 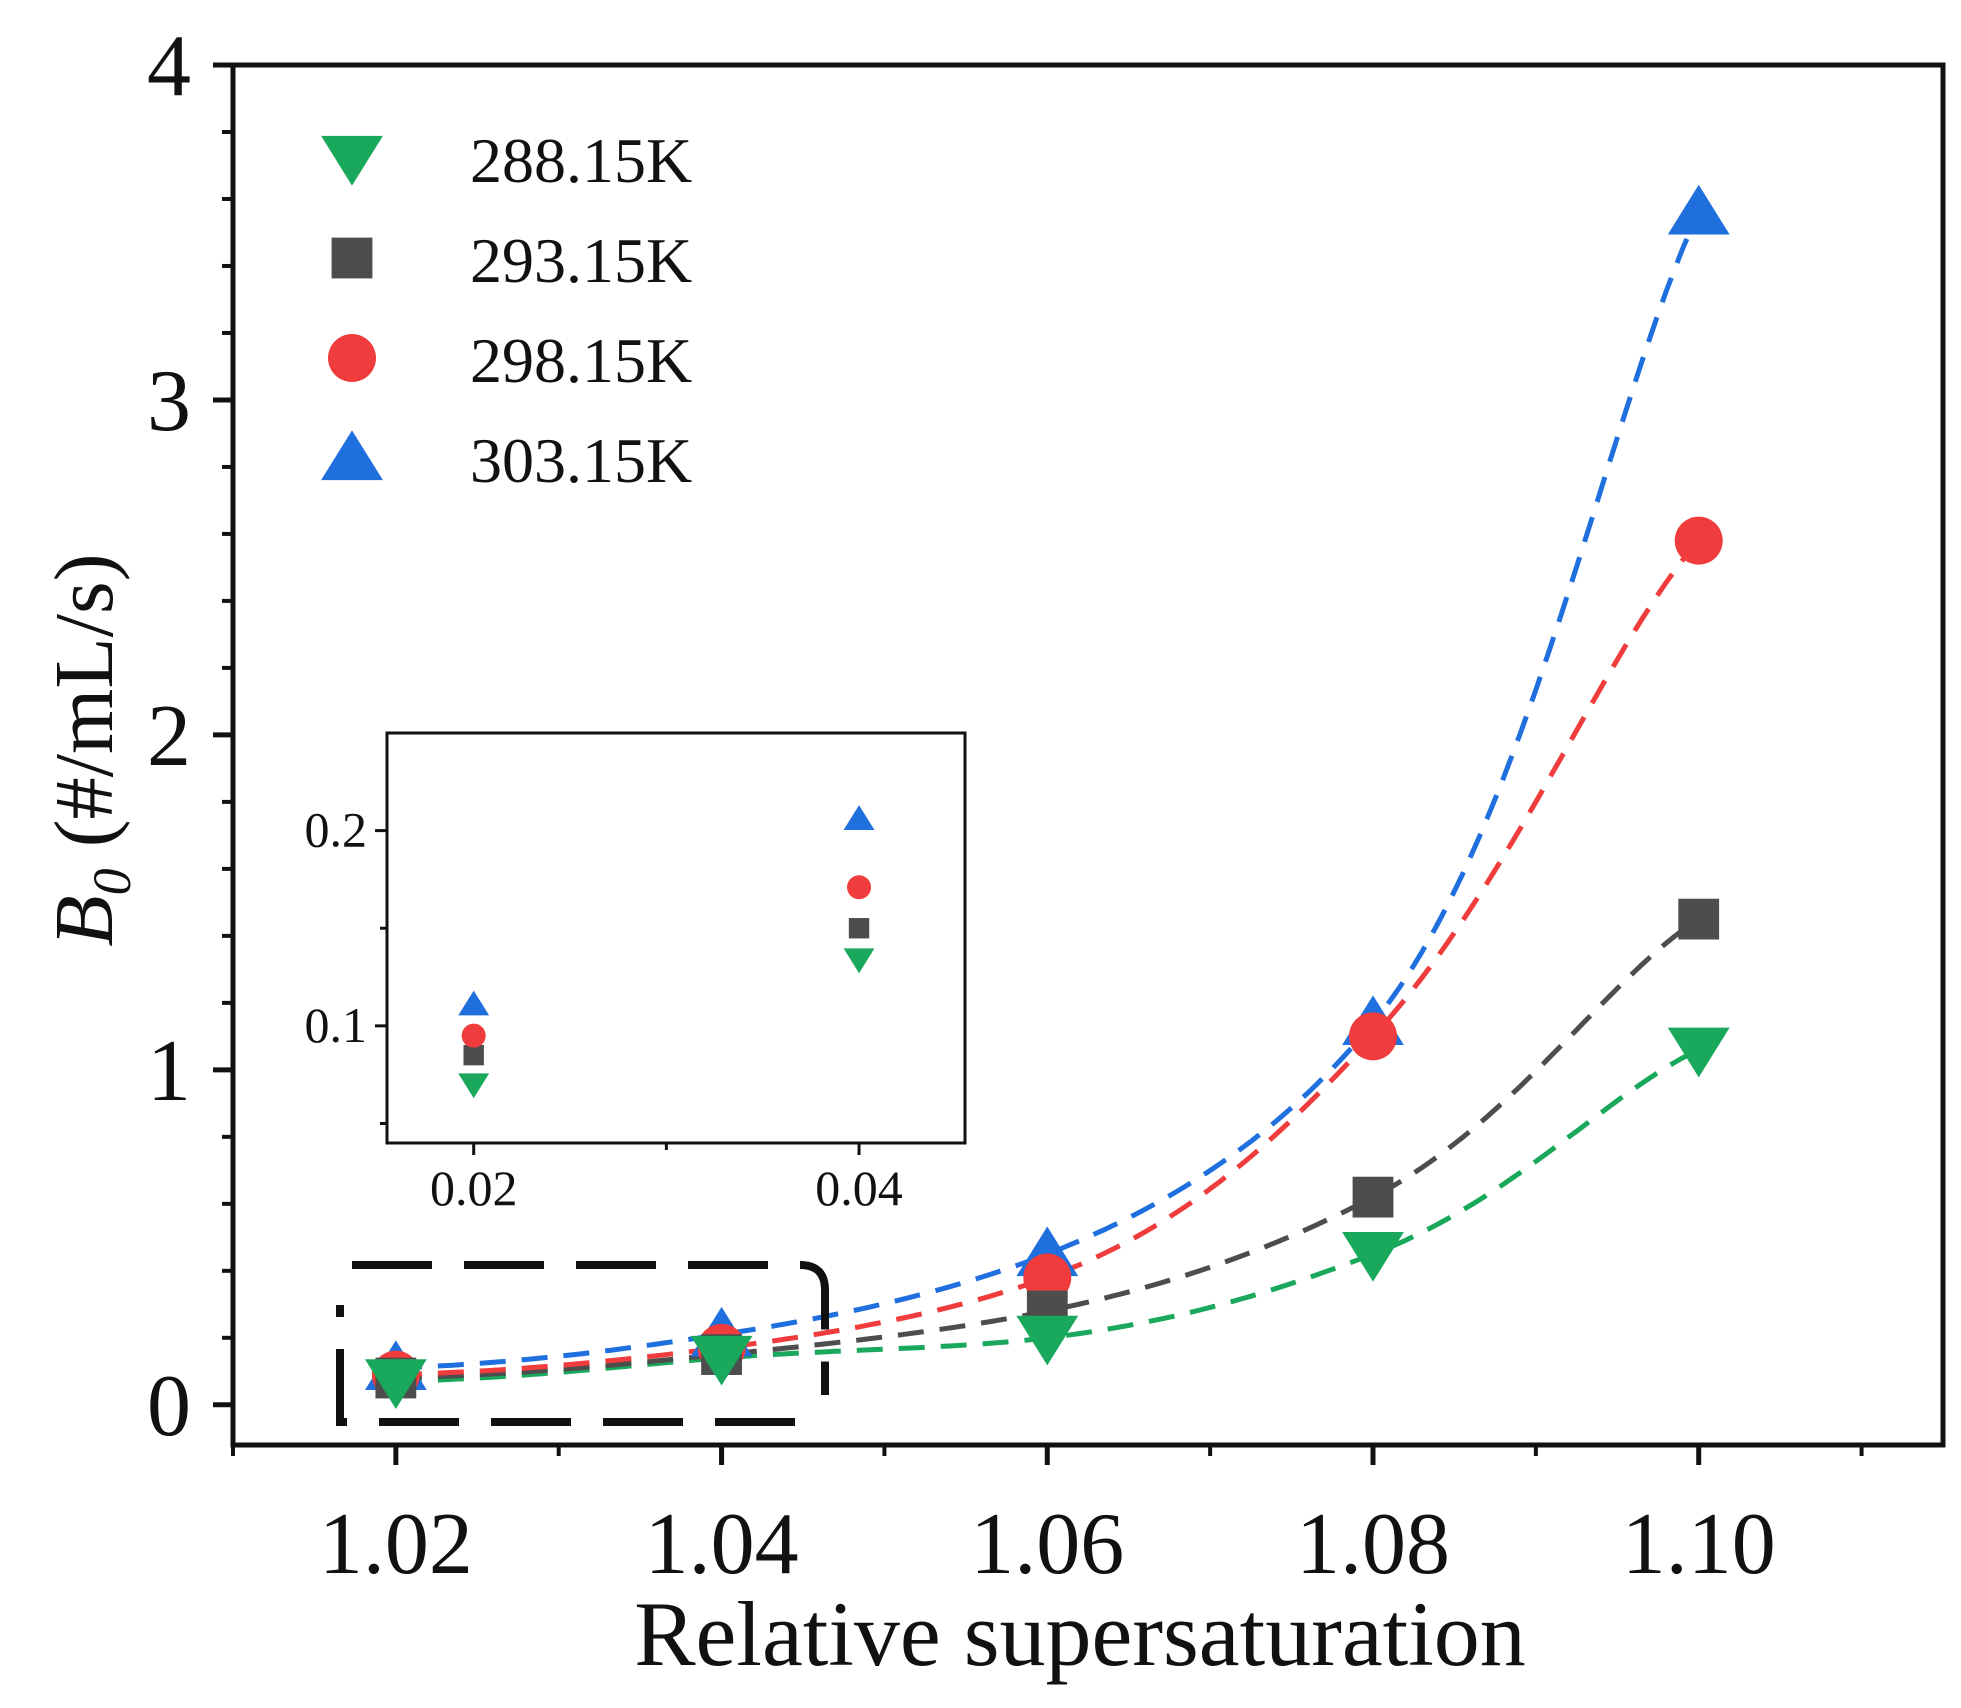 What do you see at coordinates (1080, 1634) in the screenshot?
I see `x-axis-title: Relative supersaturation` at bounding box center [1080, 1634].